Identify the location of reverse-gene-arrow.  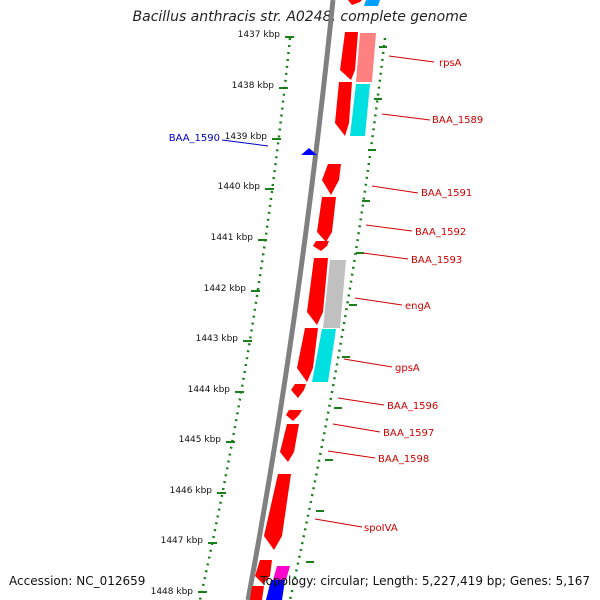
(309, 151).